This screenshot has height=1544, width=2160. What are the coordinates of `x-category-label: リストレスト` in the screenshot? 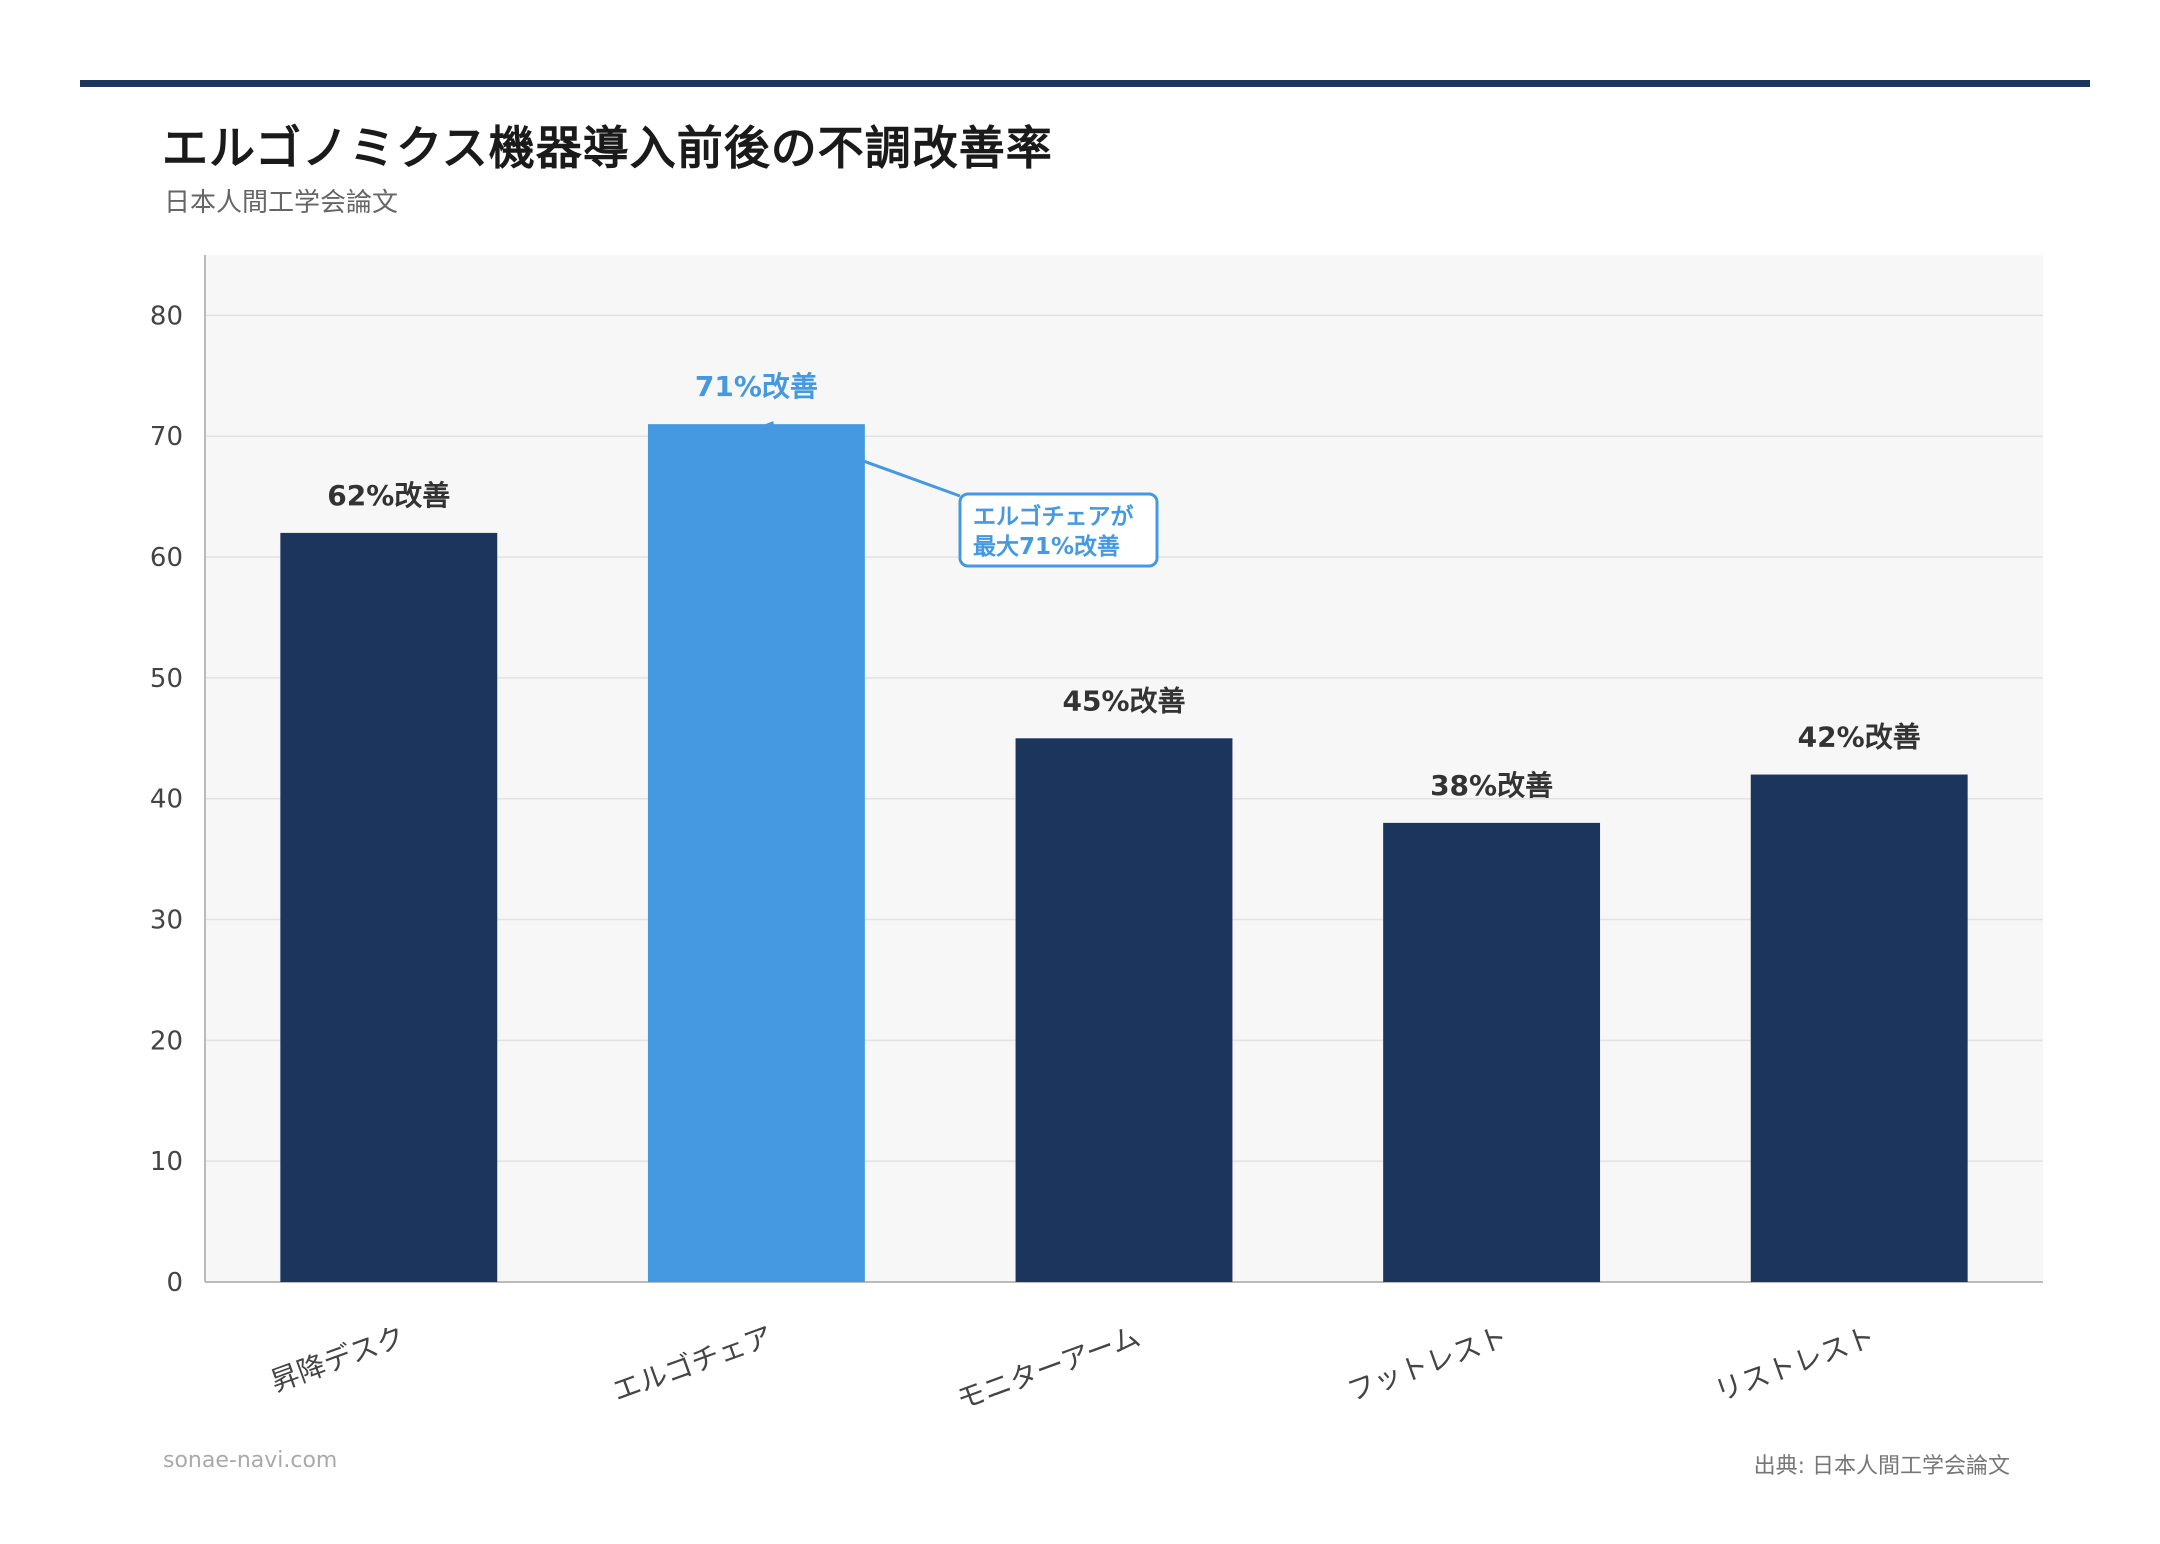 It's located at (1794, 1364).